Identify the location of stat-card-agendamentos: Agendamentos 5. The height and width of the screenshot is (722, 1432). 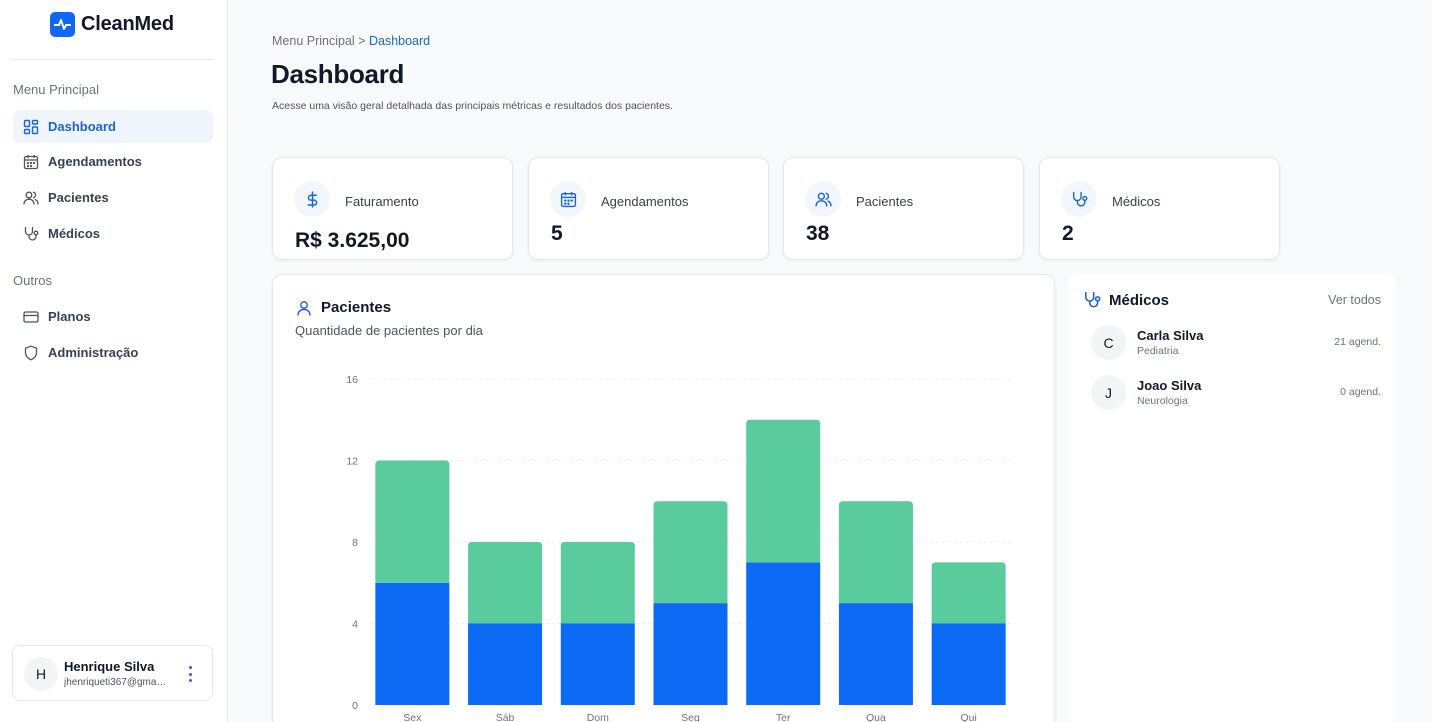
(648, 208).